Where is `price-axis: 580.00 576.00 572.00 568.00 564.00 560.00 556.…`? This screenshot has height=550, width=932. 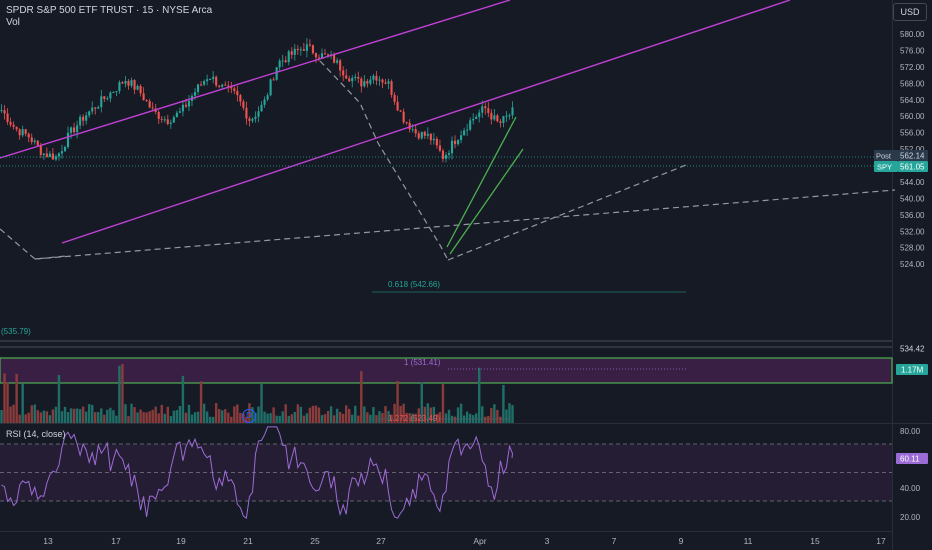
price-axis: 580.00 576.00 572.00 568.00 564.00 560.00 556.… is located at coordinates (912, 276).